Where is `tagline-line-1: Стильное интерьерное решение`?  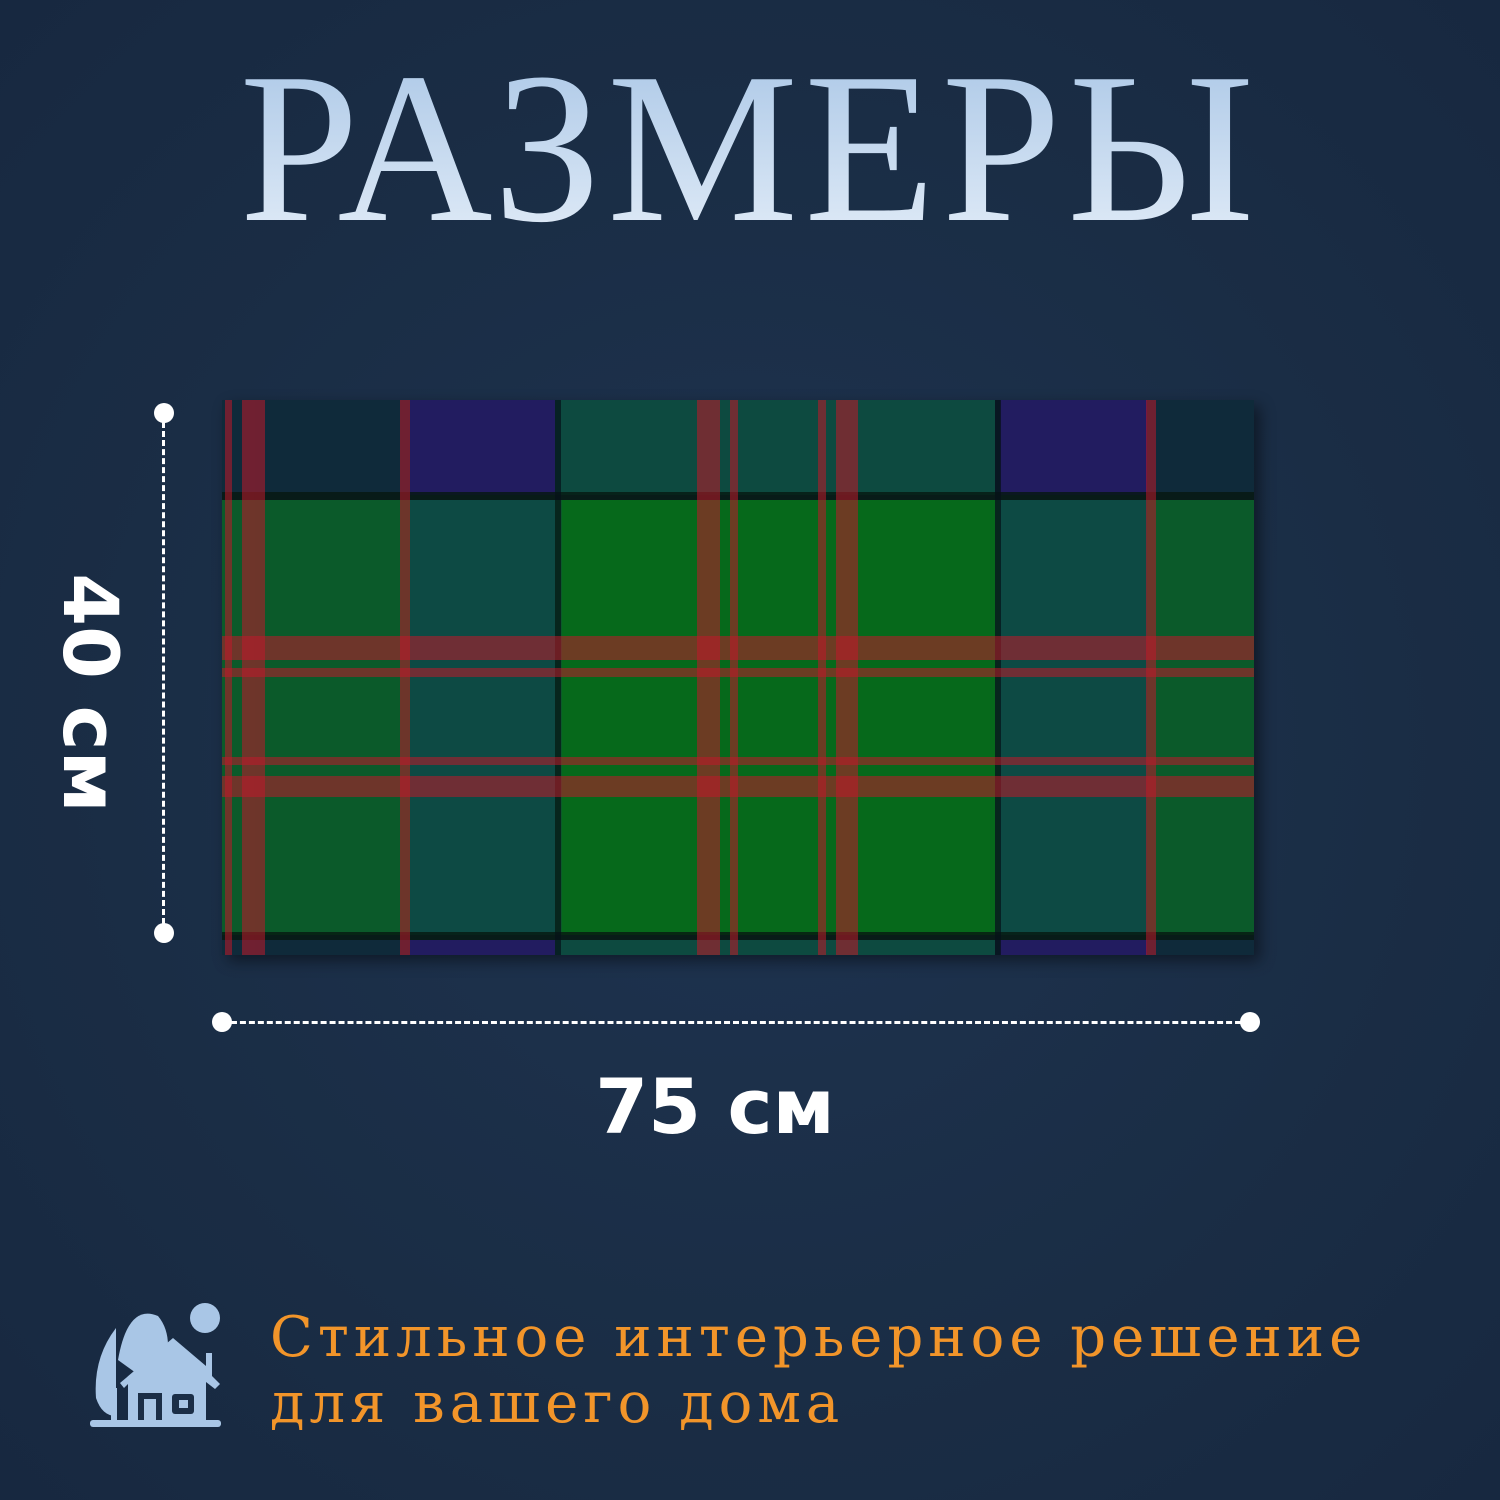 tagline-line-1: Стильное интерьерное решение is located at coordinates (819, 1337).